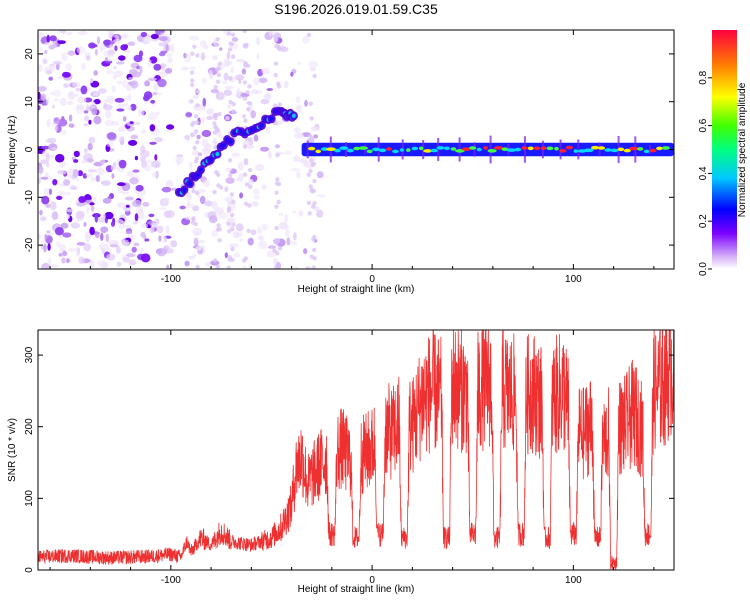  Describe the element at coordinates (29, 244) in the screenshot. I see `spectrogram-y-tick-label: -20` at that location.